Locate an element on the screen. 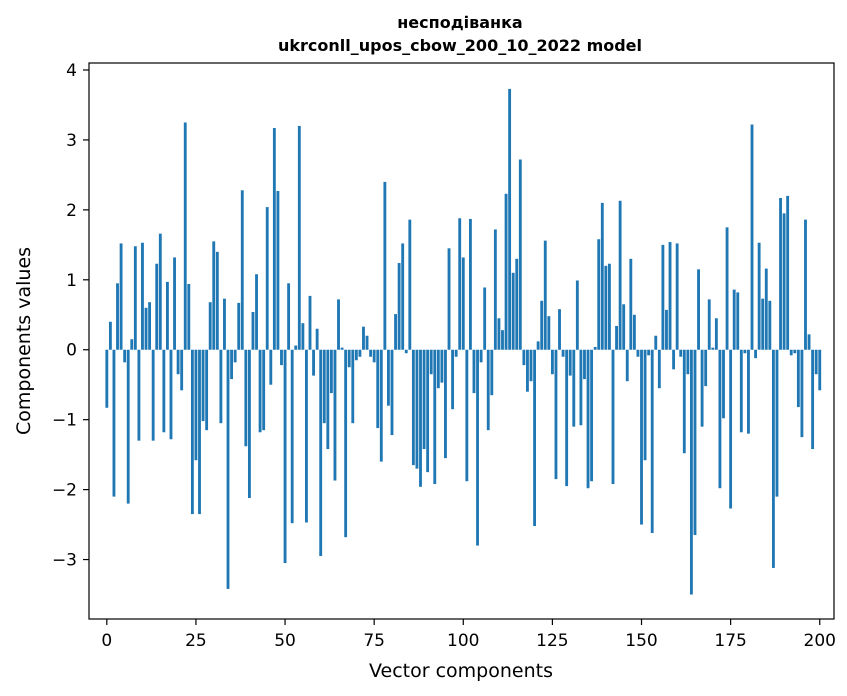 The height and width of the screenshot is (696, 847). y-tick-label: −2 is located at coordinates (64, 491).